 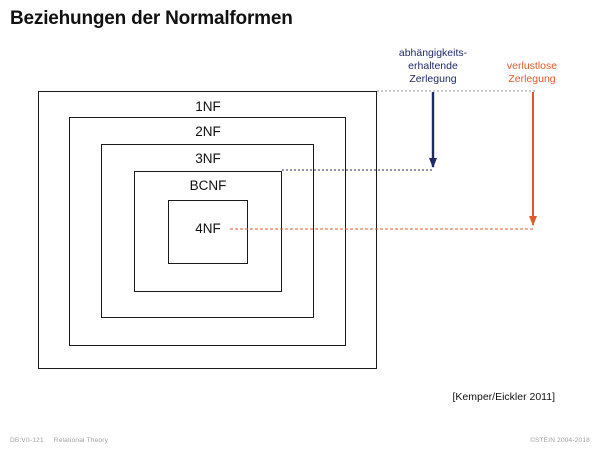 What do you see at coordinates (208, 185) in the screenshot?
I see `label-bcnf: BCNF` at bounding box center [208, 185].